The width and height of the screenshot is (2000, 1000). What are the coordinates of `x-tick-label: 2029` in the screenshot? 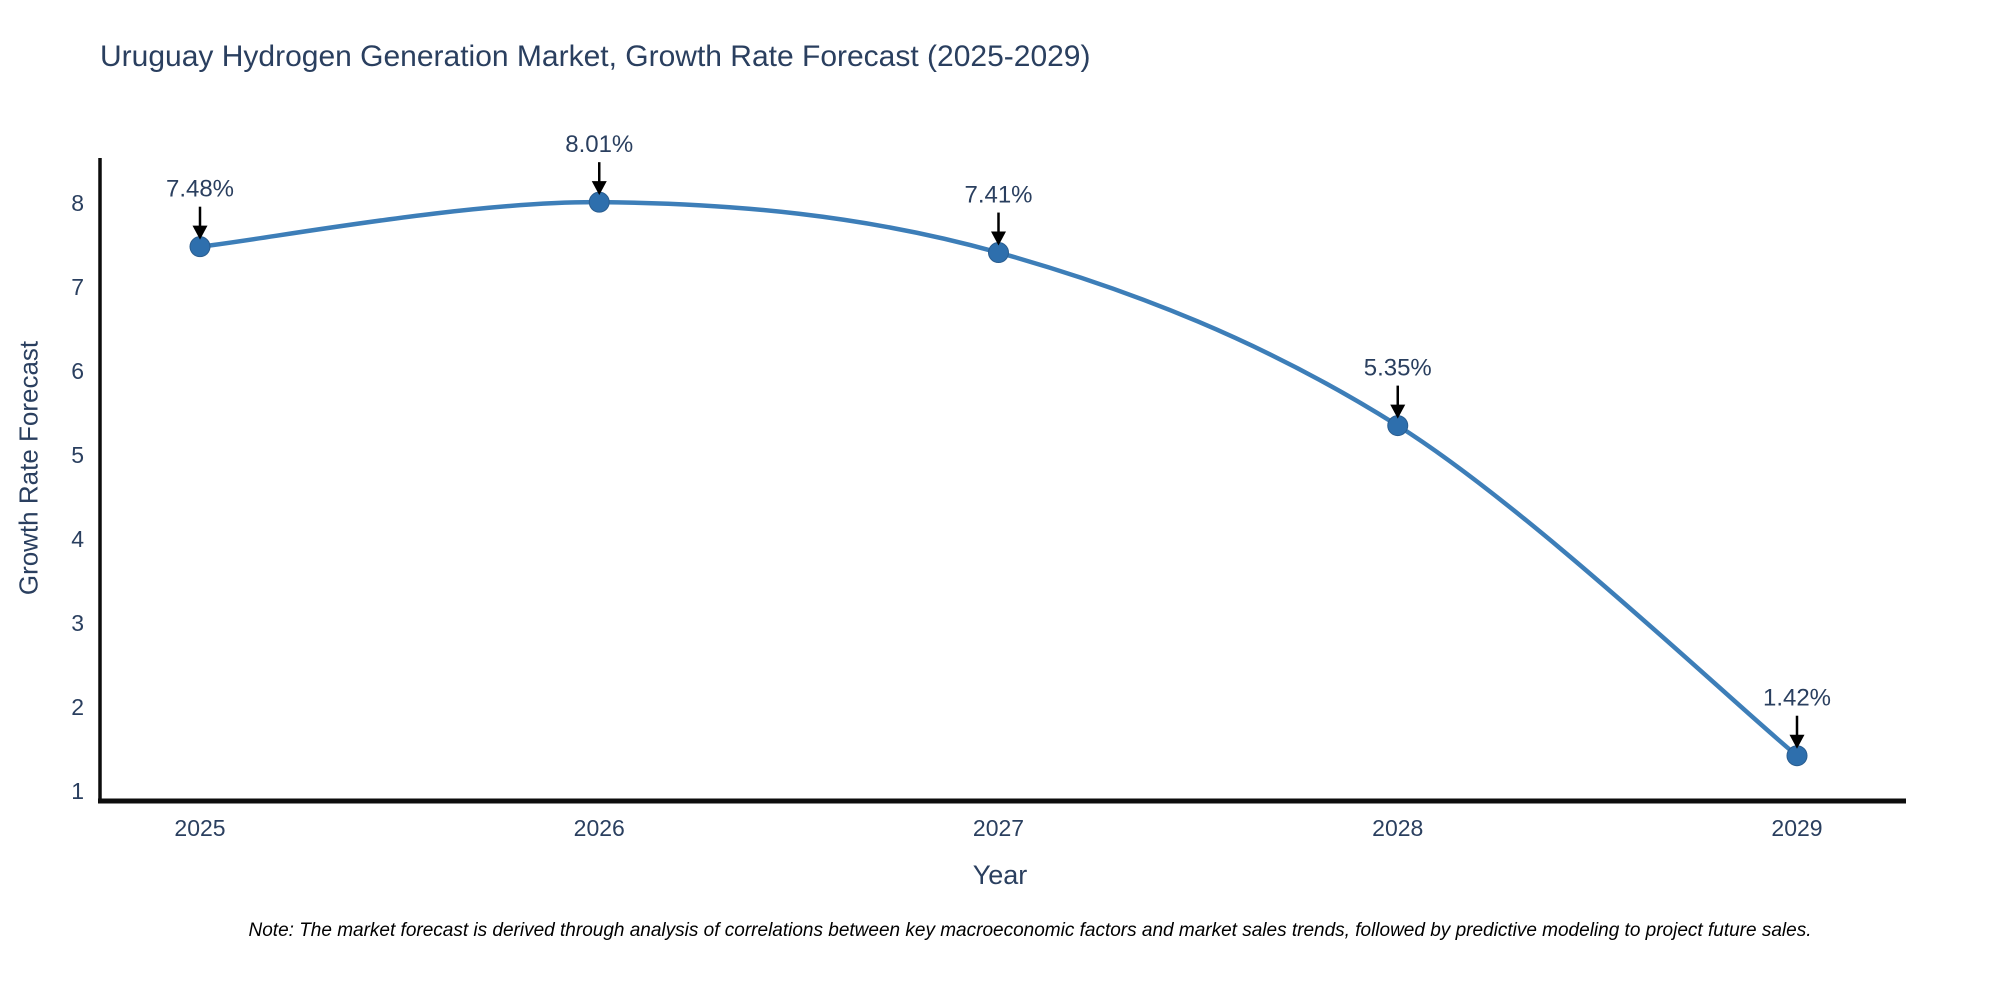 It's located at (1796, 828).